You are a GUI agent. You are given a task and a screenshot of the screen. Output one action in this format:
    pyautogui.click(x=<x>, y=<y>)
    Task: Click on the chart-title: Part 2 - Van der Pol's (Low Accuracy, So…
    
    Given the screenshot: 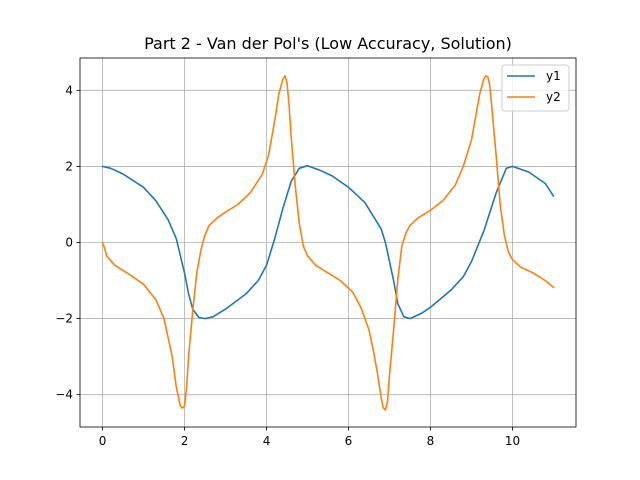 What is the action you would take?
    pyautogui.click(x=328, y=43)
    